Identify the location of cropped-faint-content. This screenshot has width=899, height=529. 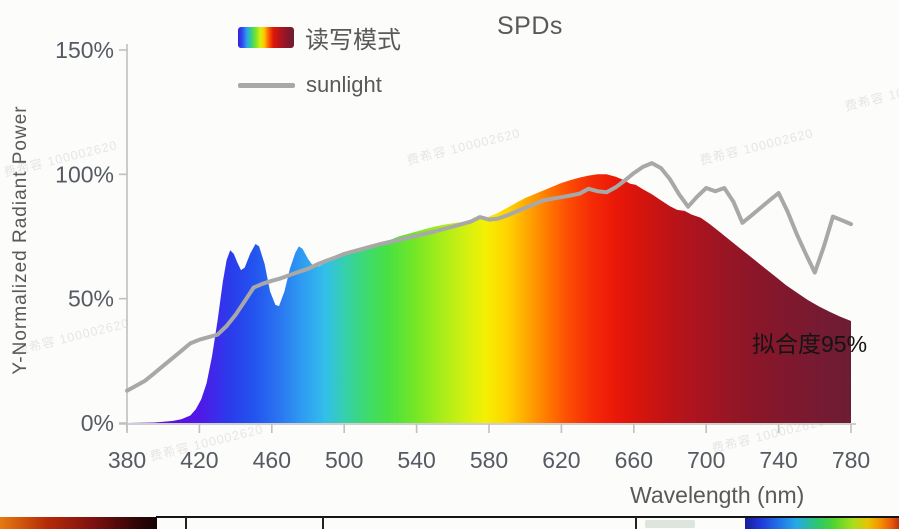
(670, 524).